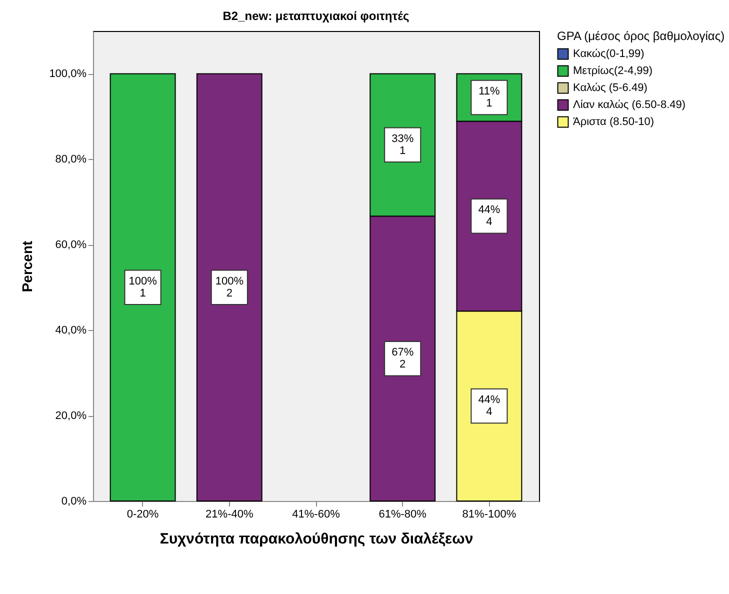  What do you see at coordinates (316, 16) in the screenshot?
I see `chart-title: B2_new: μεταπτυχιακοί φοιτητές` at bounding box center [316, 16].